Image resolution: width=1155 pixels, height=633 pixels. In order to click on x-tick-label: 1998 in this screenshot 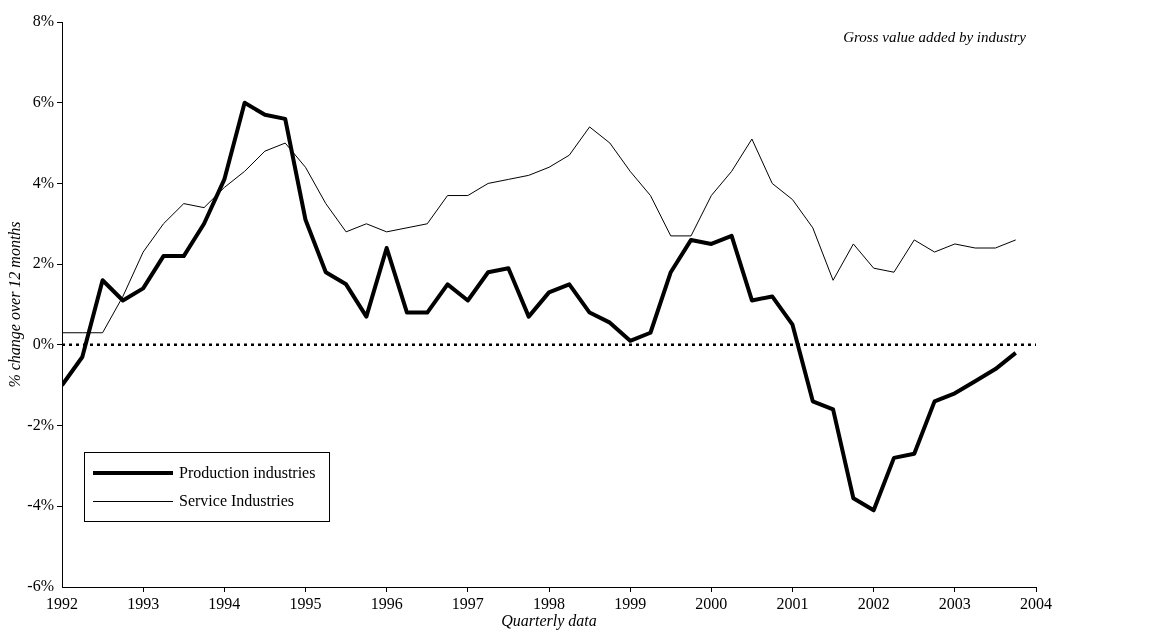, I will do `click(549, 603)`.